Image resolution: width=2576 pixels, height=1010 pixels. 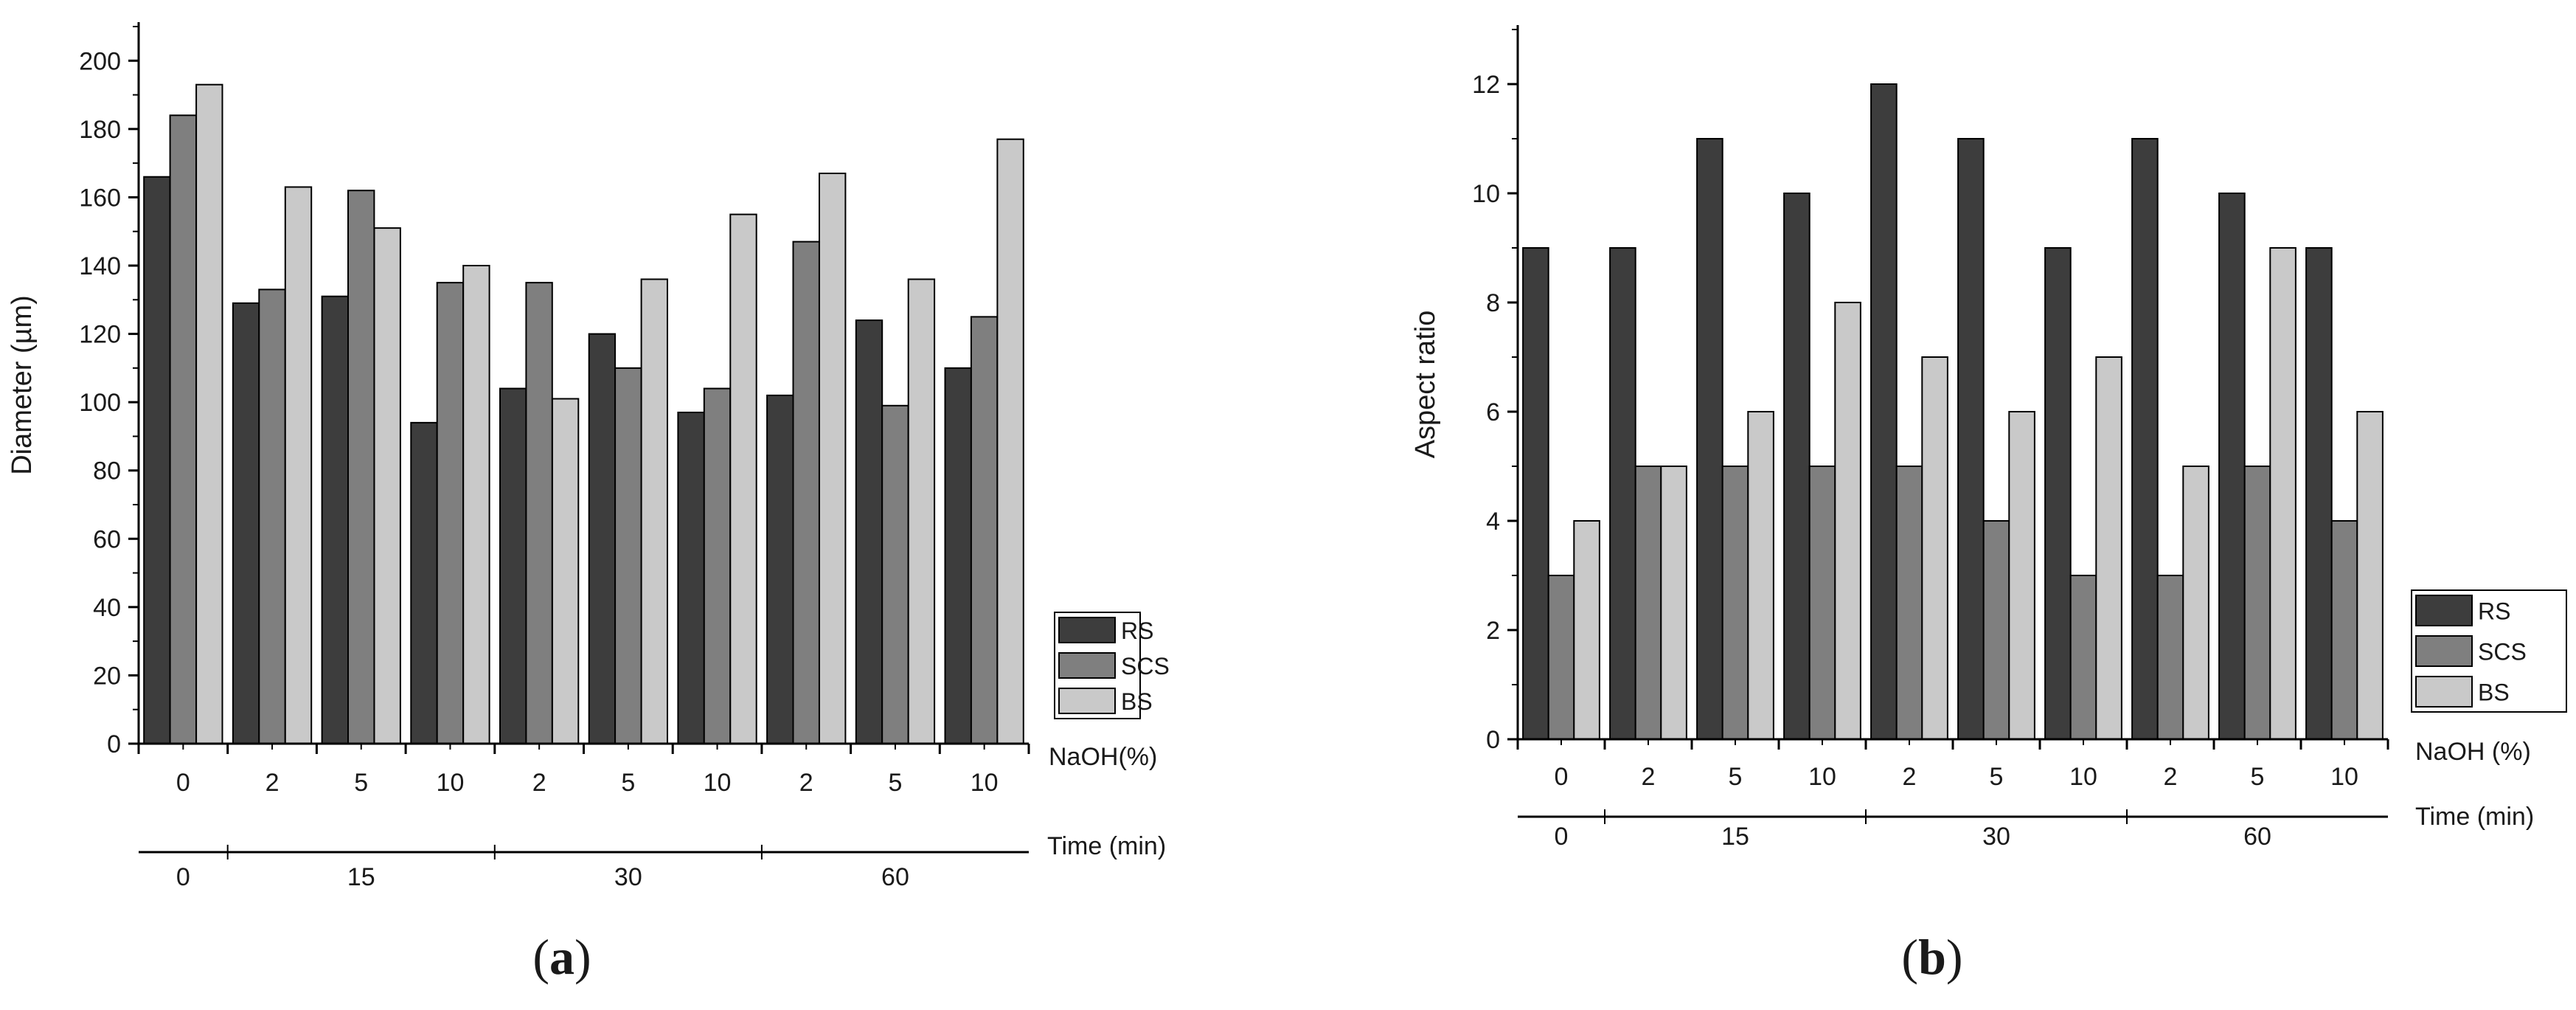 I want to click on y-tick-label: 200, so click(x=100, y=61).